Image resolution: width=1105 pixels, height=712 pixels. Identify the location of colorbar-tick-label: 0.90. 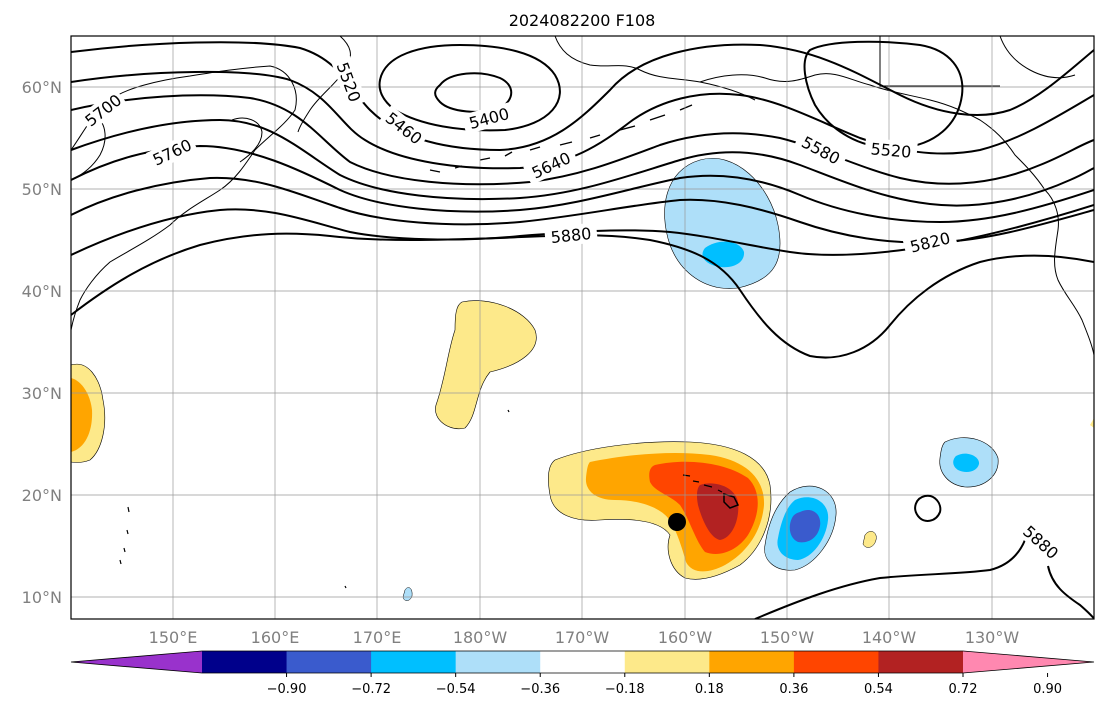
(1047, 689).